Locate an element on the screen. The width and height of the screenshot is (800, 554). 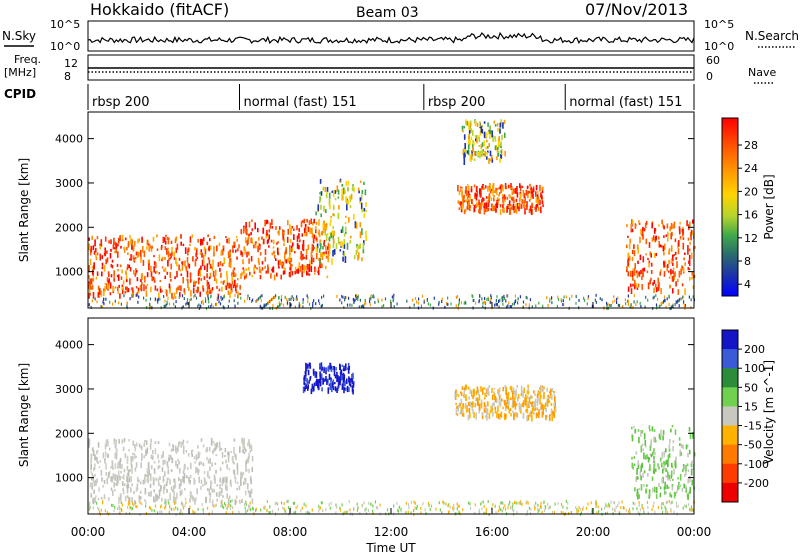
freq-tick-bottom: 8 is located at coordinates (67, 76).